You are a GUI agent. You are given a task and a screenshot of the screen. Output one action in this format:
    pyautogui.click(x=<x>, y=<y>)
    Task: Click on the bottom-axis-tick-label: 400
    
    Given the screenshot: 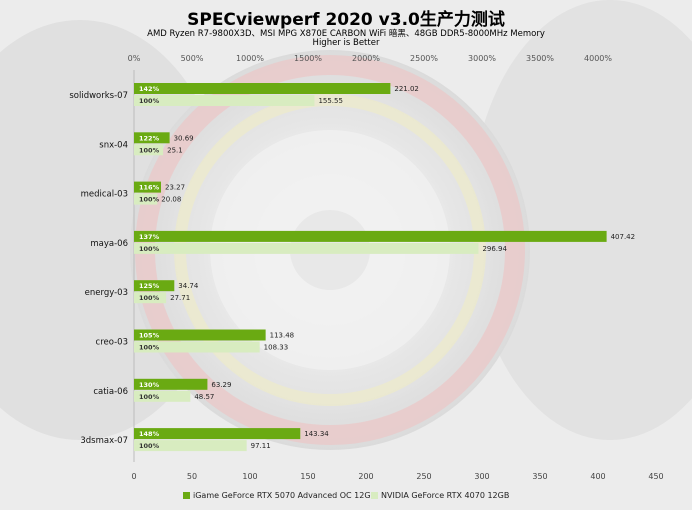 What is the action you would take?
    pyautogui.click(x=597, y=476)
    